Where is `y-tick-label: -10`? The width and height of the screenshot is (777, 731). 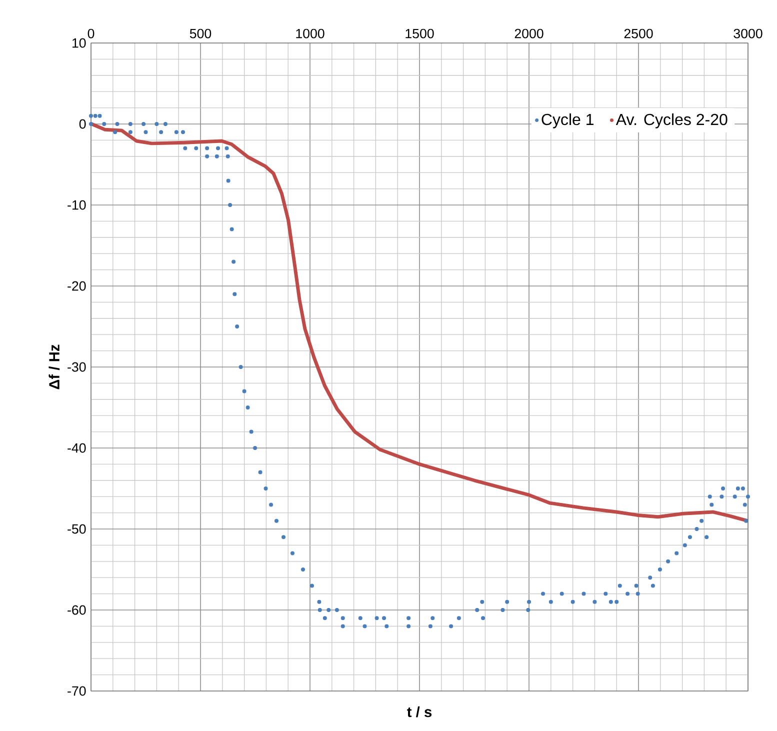 y-tick-label: -10 is located at coordinates (77, 205).